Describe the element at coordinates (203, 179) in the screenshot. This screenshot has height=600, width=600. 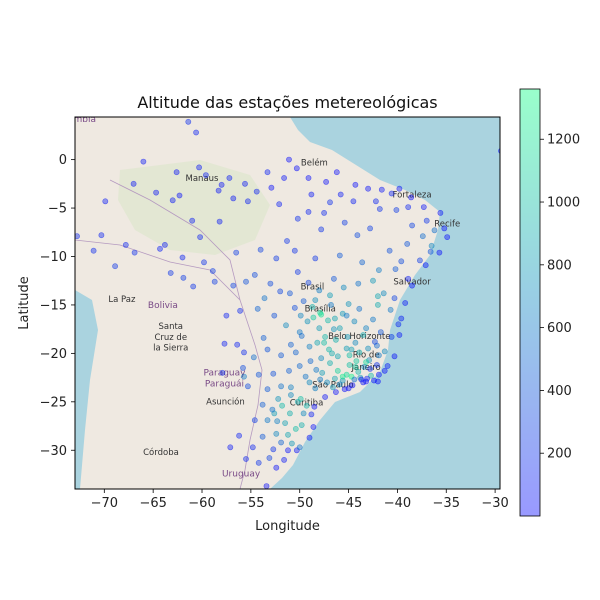
I see `basemap-label: Manaus` at that location.